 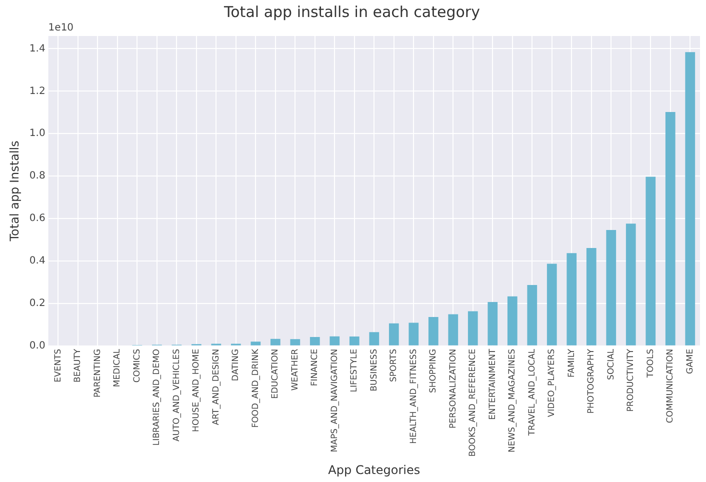 What do you see at coordinates (14, 191) in the screenshot?
I see `y-axis-title: Total app Installs` at bounding box center [14, 191].